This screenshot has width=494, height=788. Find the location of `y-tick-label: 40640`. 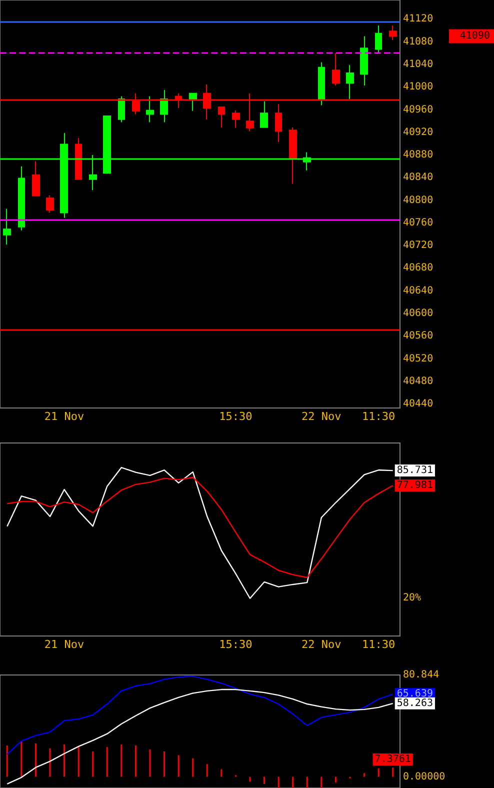

y-tick-label: 40640 is located at coordinates (418, 290).